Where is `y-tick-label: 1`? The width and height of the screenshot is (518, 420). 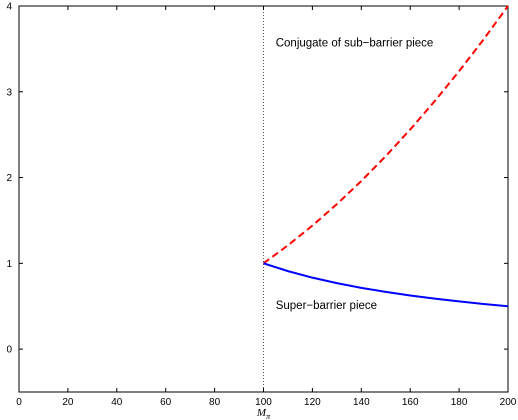
y-tick-label: 1 is located at coordinates (9, 264).